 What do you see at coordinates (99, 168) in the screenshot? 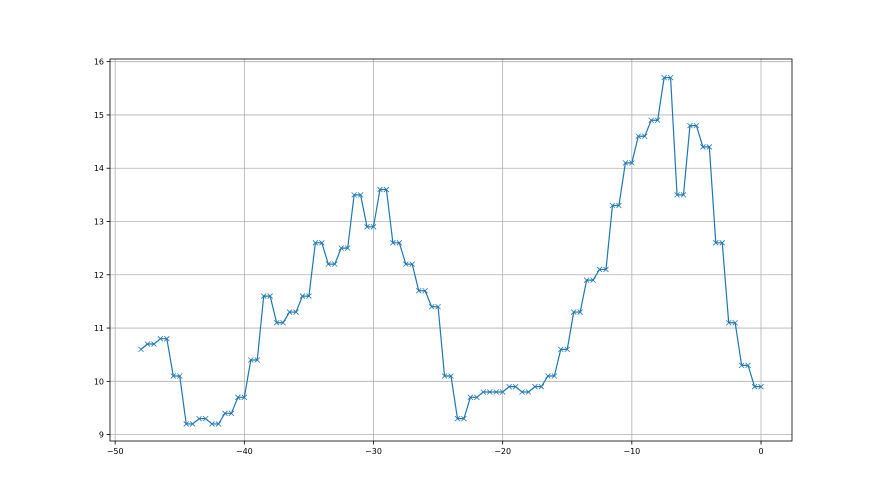
I see `y-tick-label: 14` at bounding box center [99, 168].